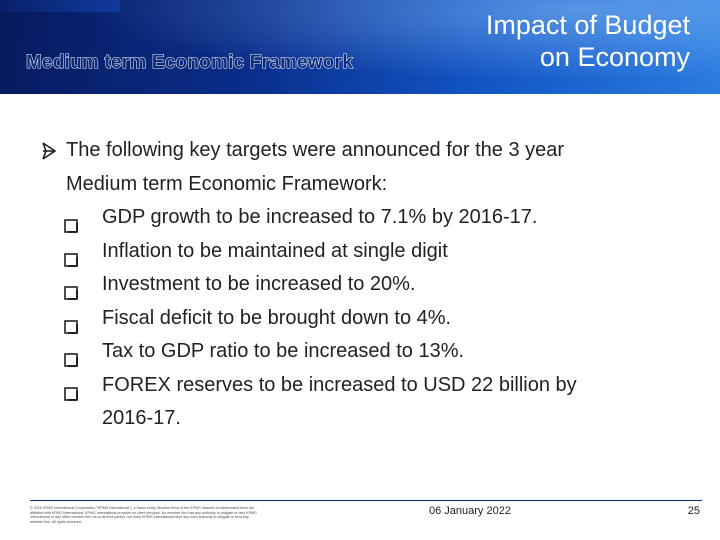 This screenshot has width=720, height=540. I want to click on list-item-text: Fiscal deficit to be brought down to 4%., so click(277, 317).